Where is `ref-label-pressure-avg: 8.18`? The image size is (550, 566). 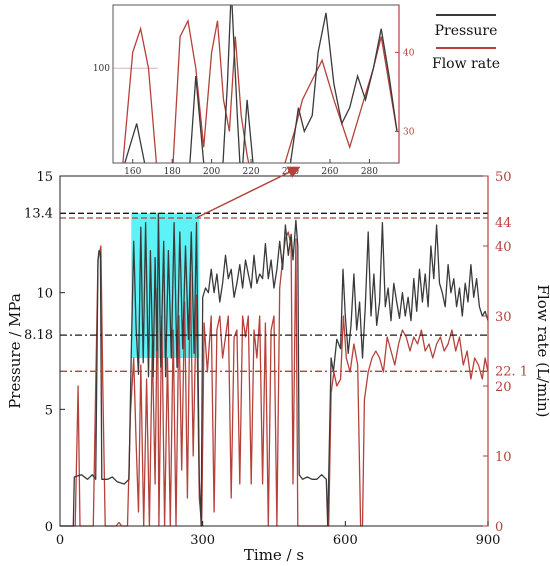
ref-label-pressure-avg: 8.18 is located at coordinates (38, 335).